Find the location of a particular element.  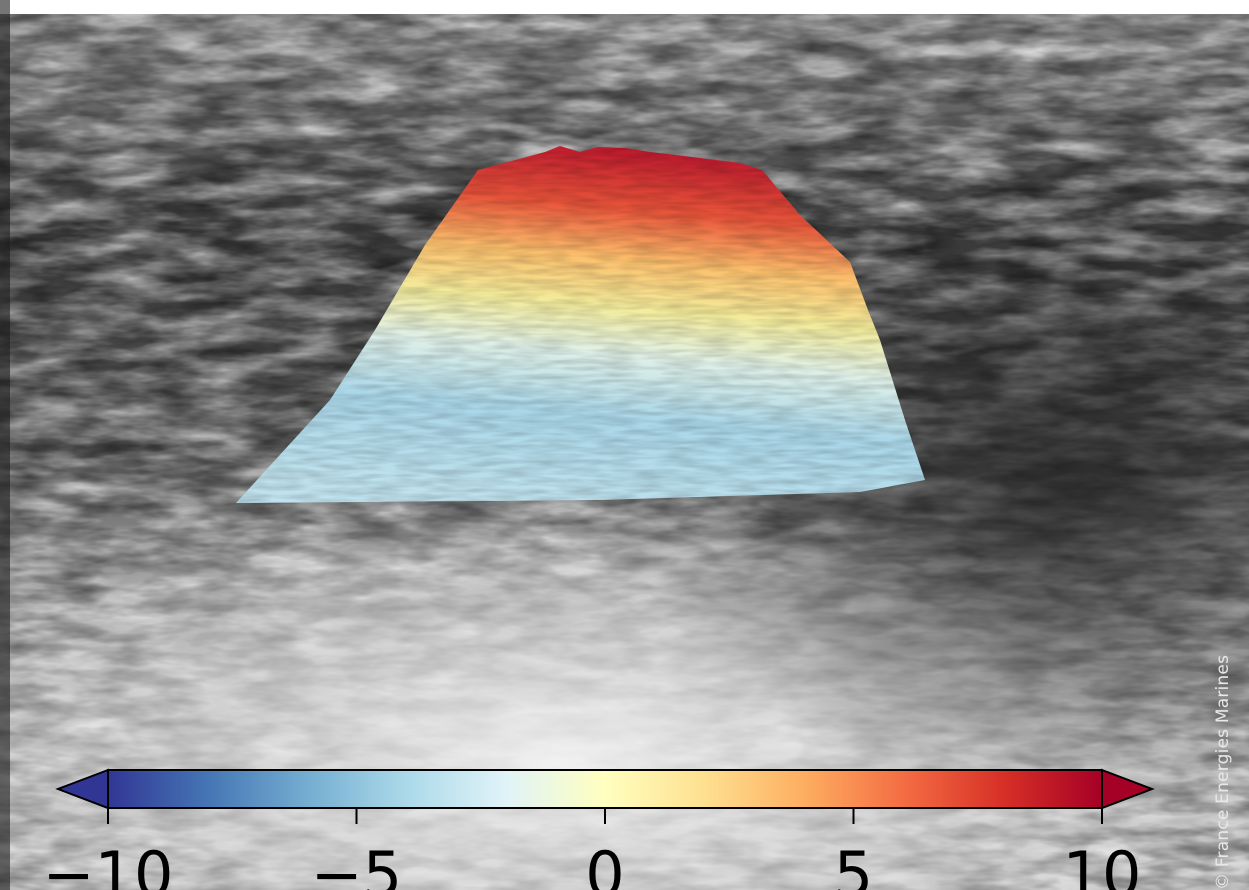

colorbar-ticks: −10 −5 0 5 10 is located at coordinates (592, 849).